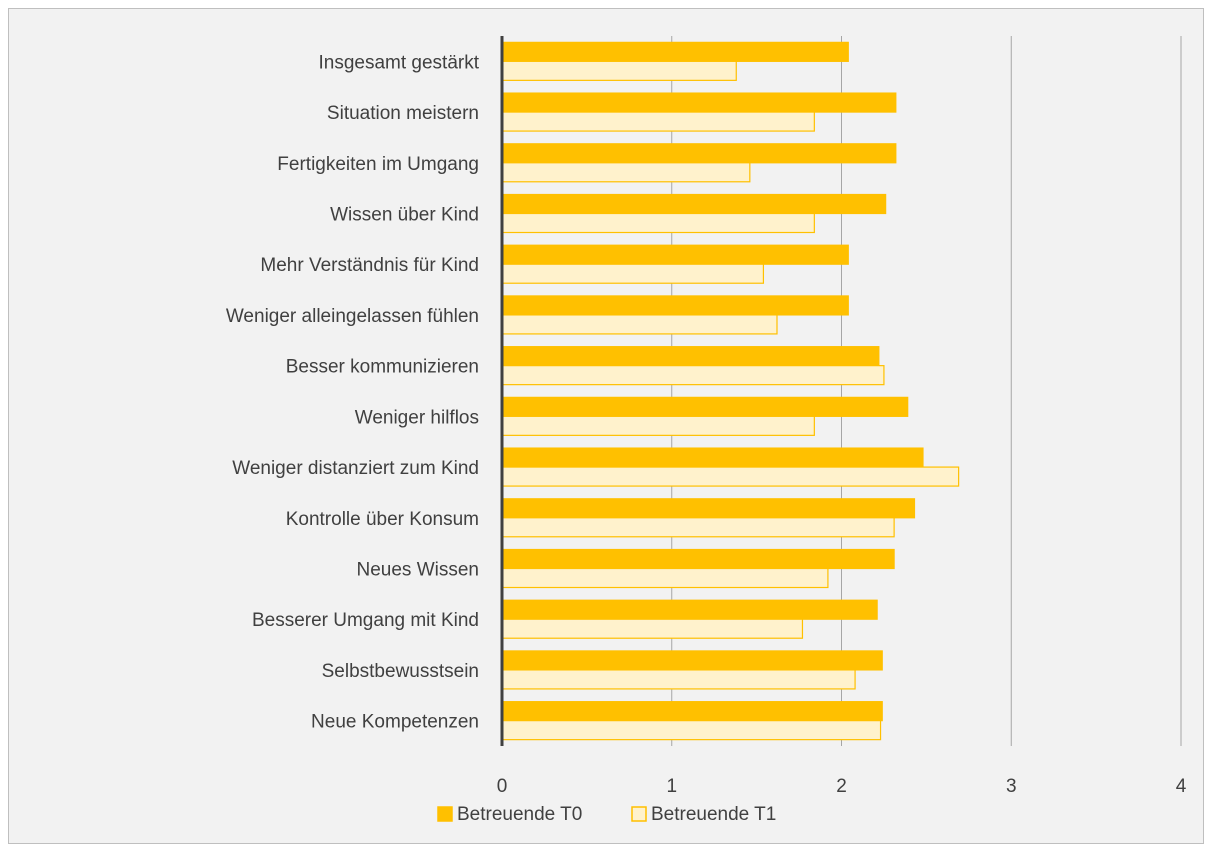  Describe the element at coordinates (398, 62) in the screenshot. I see `category-label: Insgesamt gestärkt` at that location.